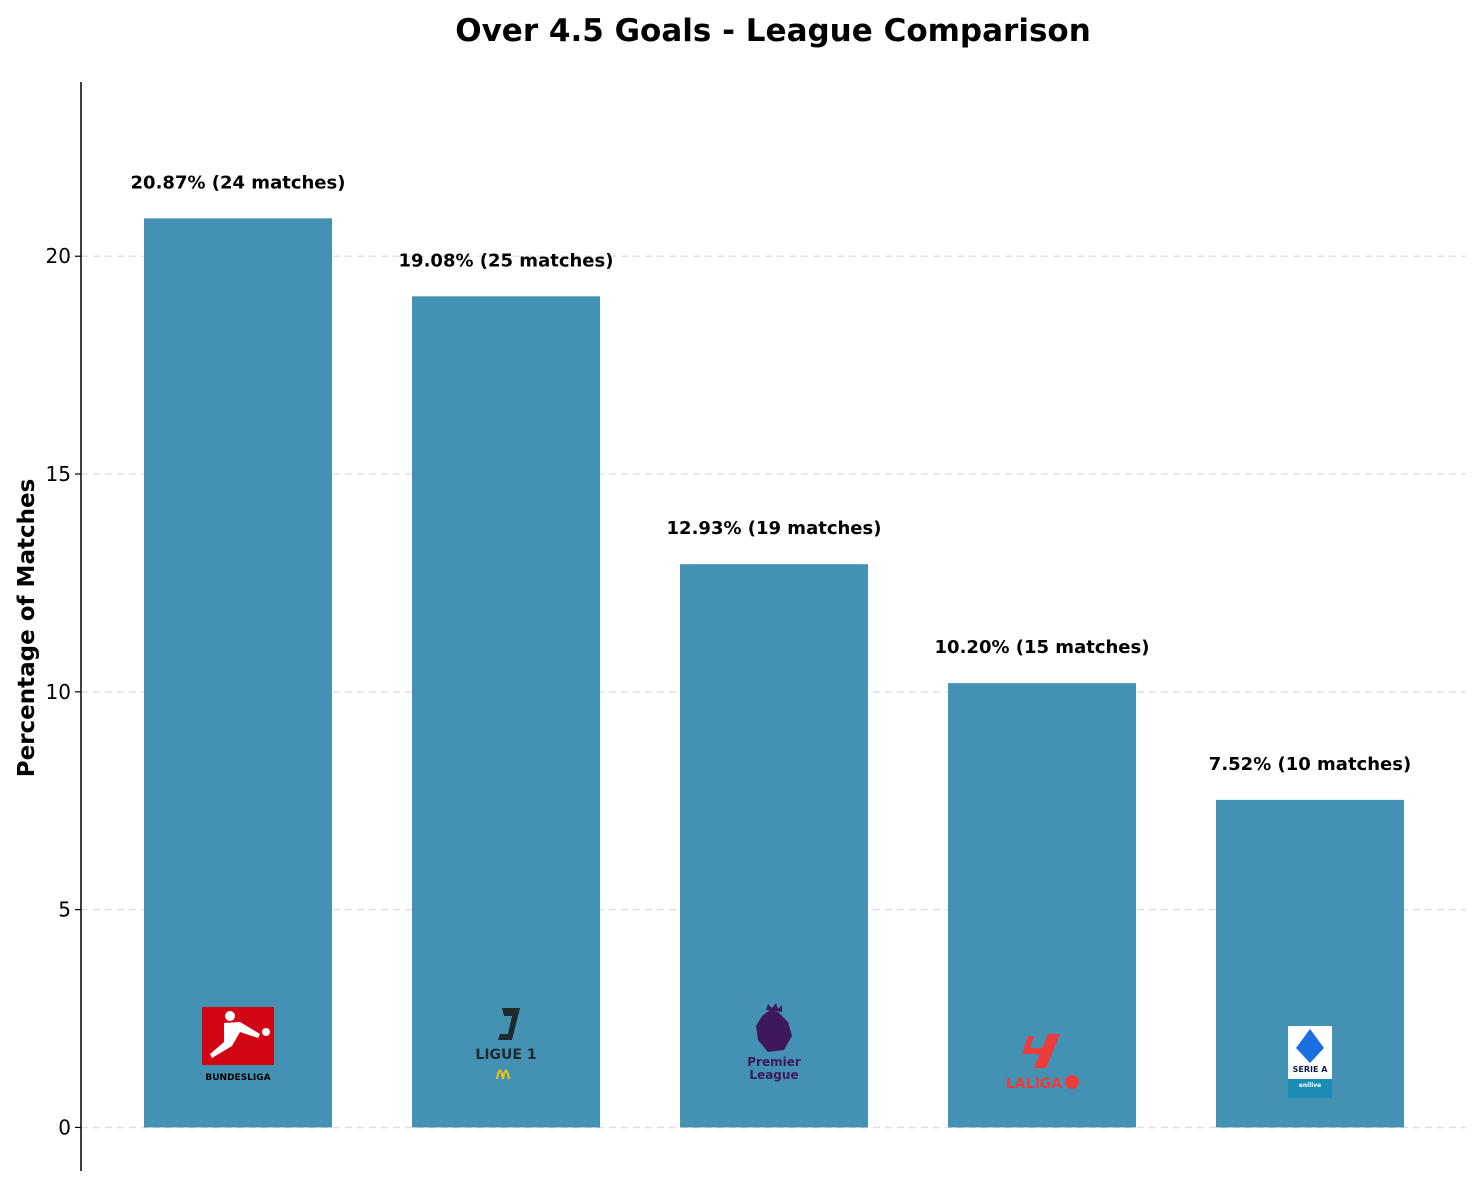  I want to click on sponsor-wordmark: enilive, so click(1310, 1085).